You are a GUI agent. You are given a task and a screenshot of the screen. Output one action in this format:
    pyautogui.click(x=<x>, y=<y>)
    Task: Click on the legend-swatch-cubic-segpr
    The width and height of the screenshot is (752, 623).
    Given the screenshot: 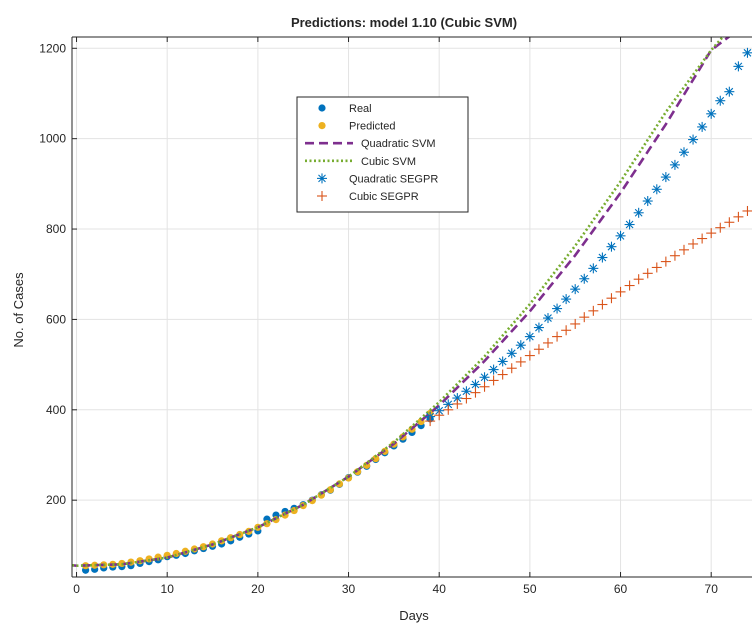 What is the action you would take?
    pyautogui.click(x=322, y=196)
    